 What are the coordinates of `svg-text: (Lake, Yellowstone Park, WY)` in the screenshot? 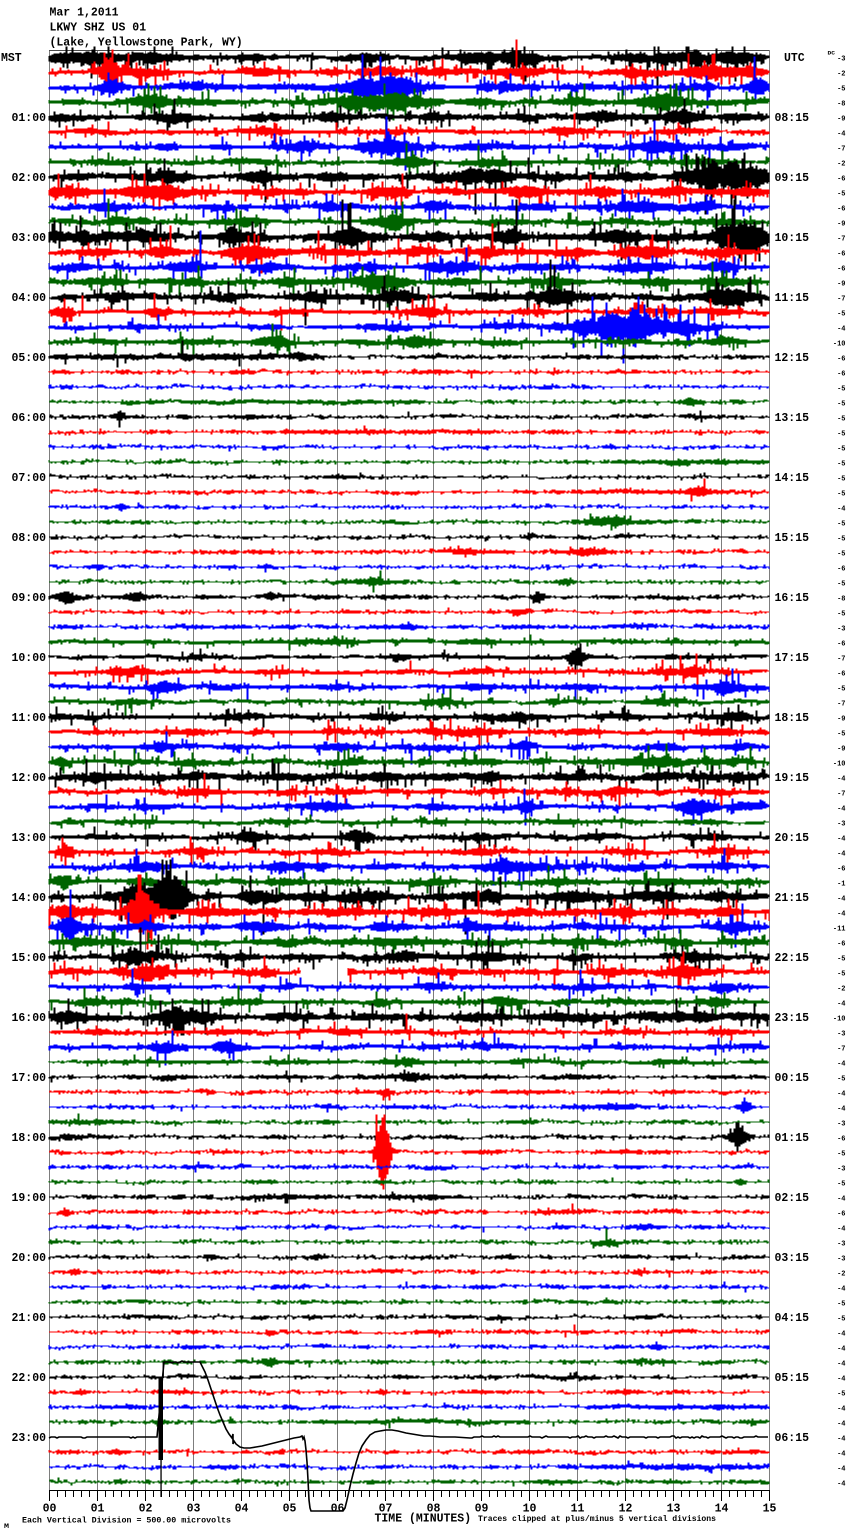 It's located at (146, 43).